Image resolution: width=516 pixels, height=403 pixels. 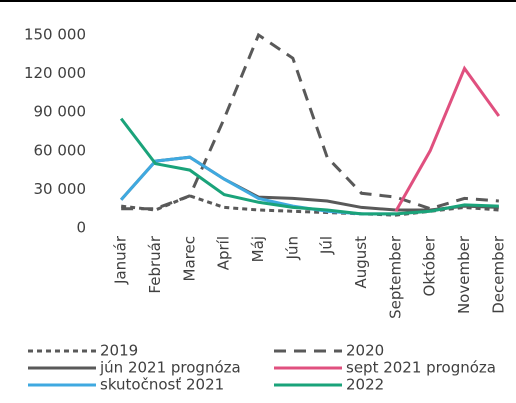 I want to click on legend-label: jún 2021 prognóza, so click(x=170, y=368).